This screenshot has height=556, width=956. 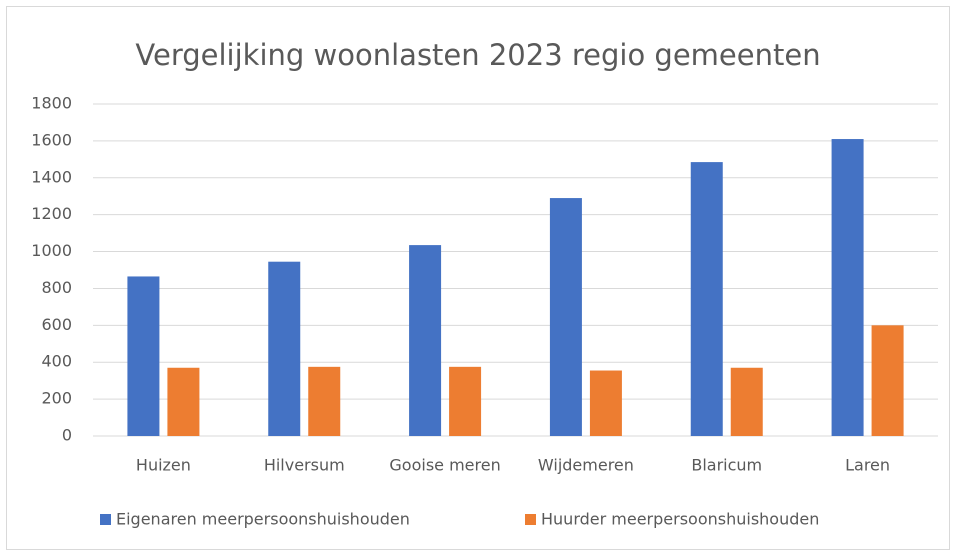 What do you see at coordinates (304, 465) in the screenshot?
I see `x-tick-label: Hilversum` at bounding box center [304, 465].